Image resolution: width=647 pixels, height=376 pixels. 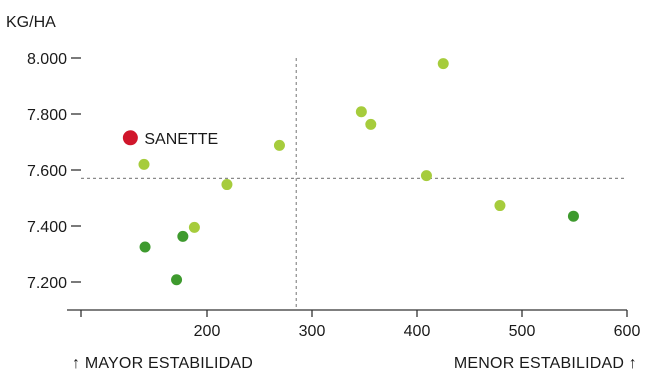 What do you see at coordinates (47, 227) in the screenshot?
I see `y-tick-label: 7.400` at bounding box center [47, 227].